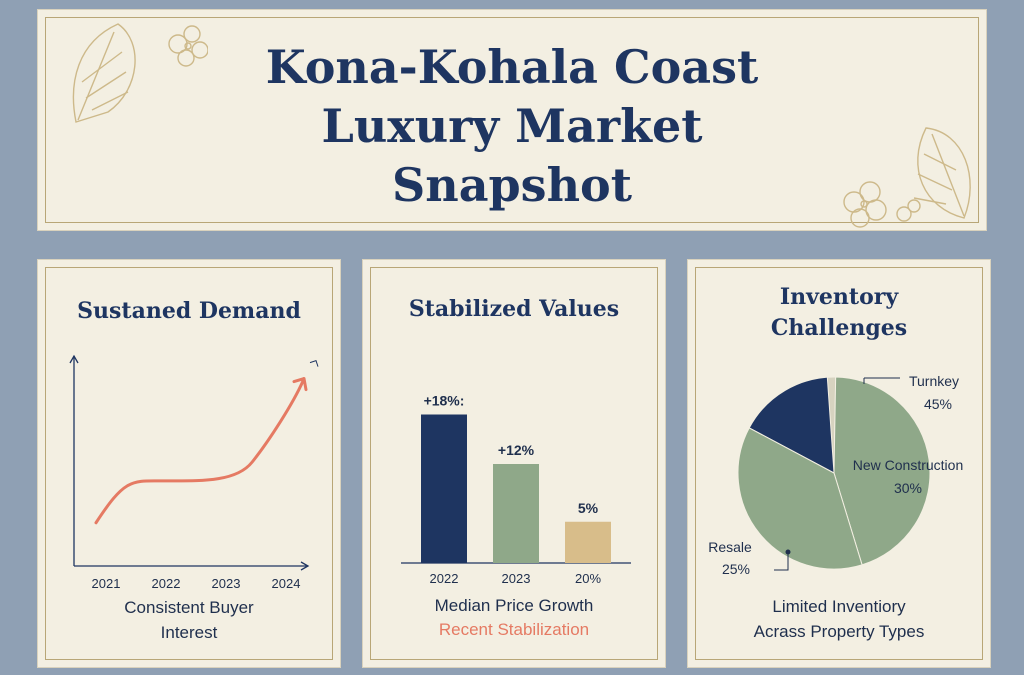 The width and height of the screenshot is (1024, 675). I want to click on values-card-title: Stabilized Values, so click(514, 309).